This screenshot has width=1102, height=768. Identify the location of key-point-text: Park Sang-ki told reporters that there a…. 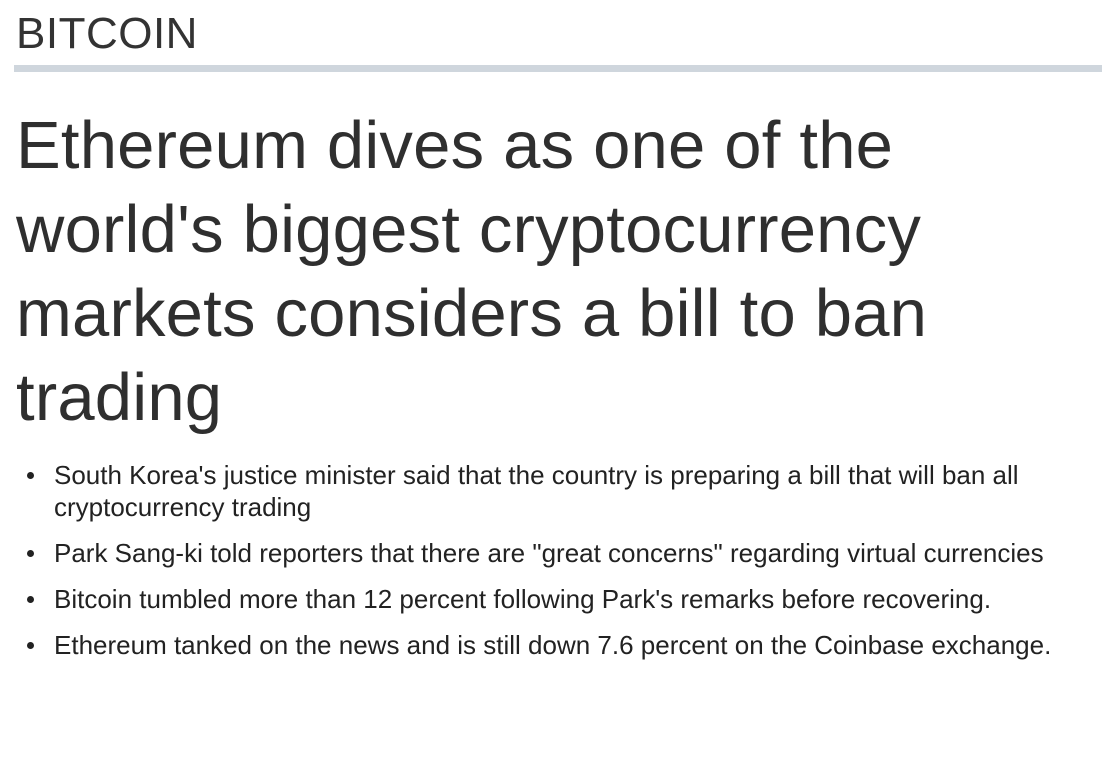
(549, 553).